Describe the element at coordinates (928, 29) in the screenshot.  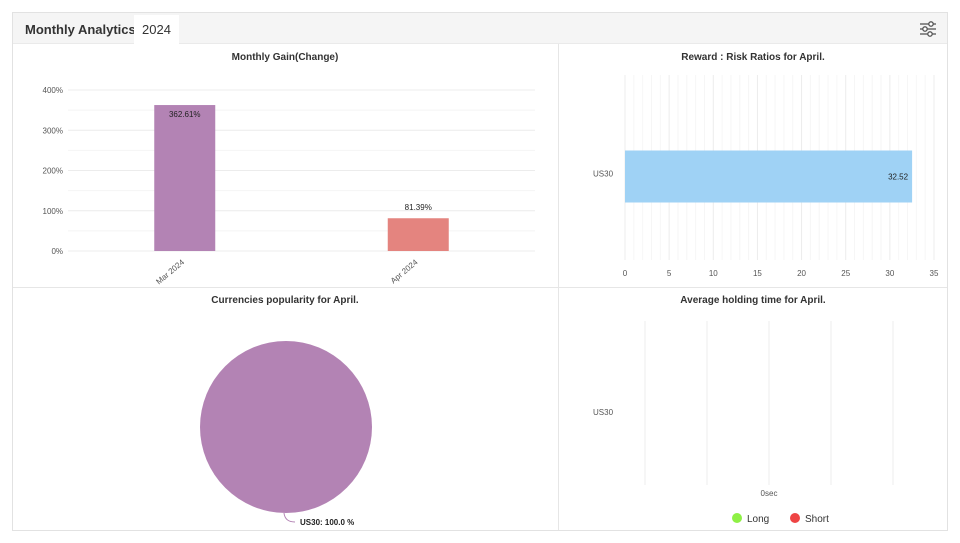
I see `sliders-icon` at that location.